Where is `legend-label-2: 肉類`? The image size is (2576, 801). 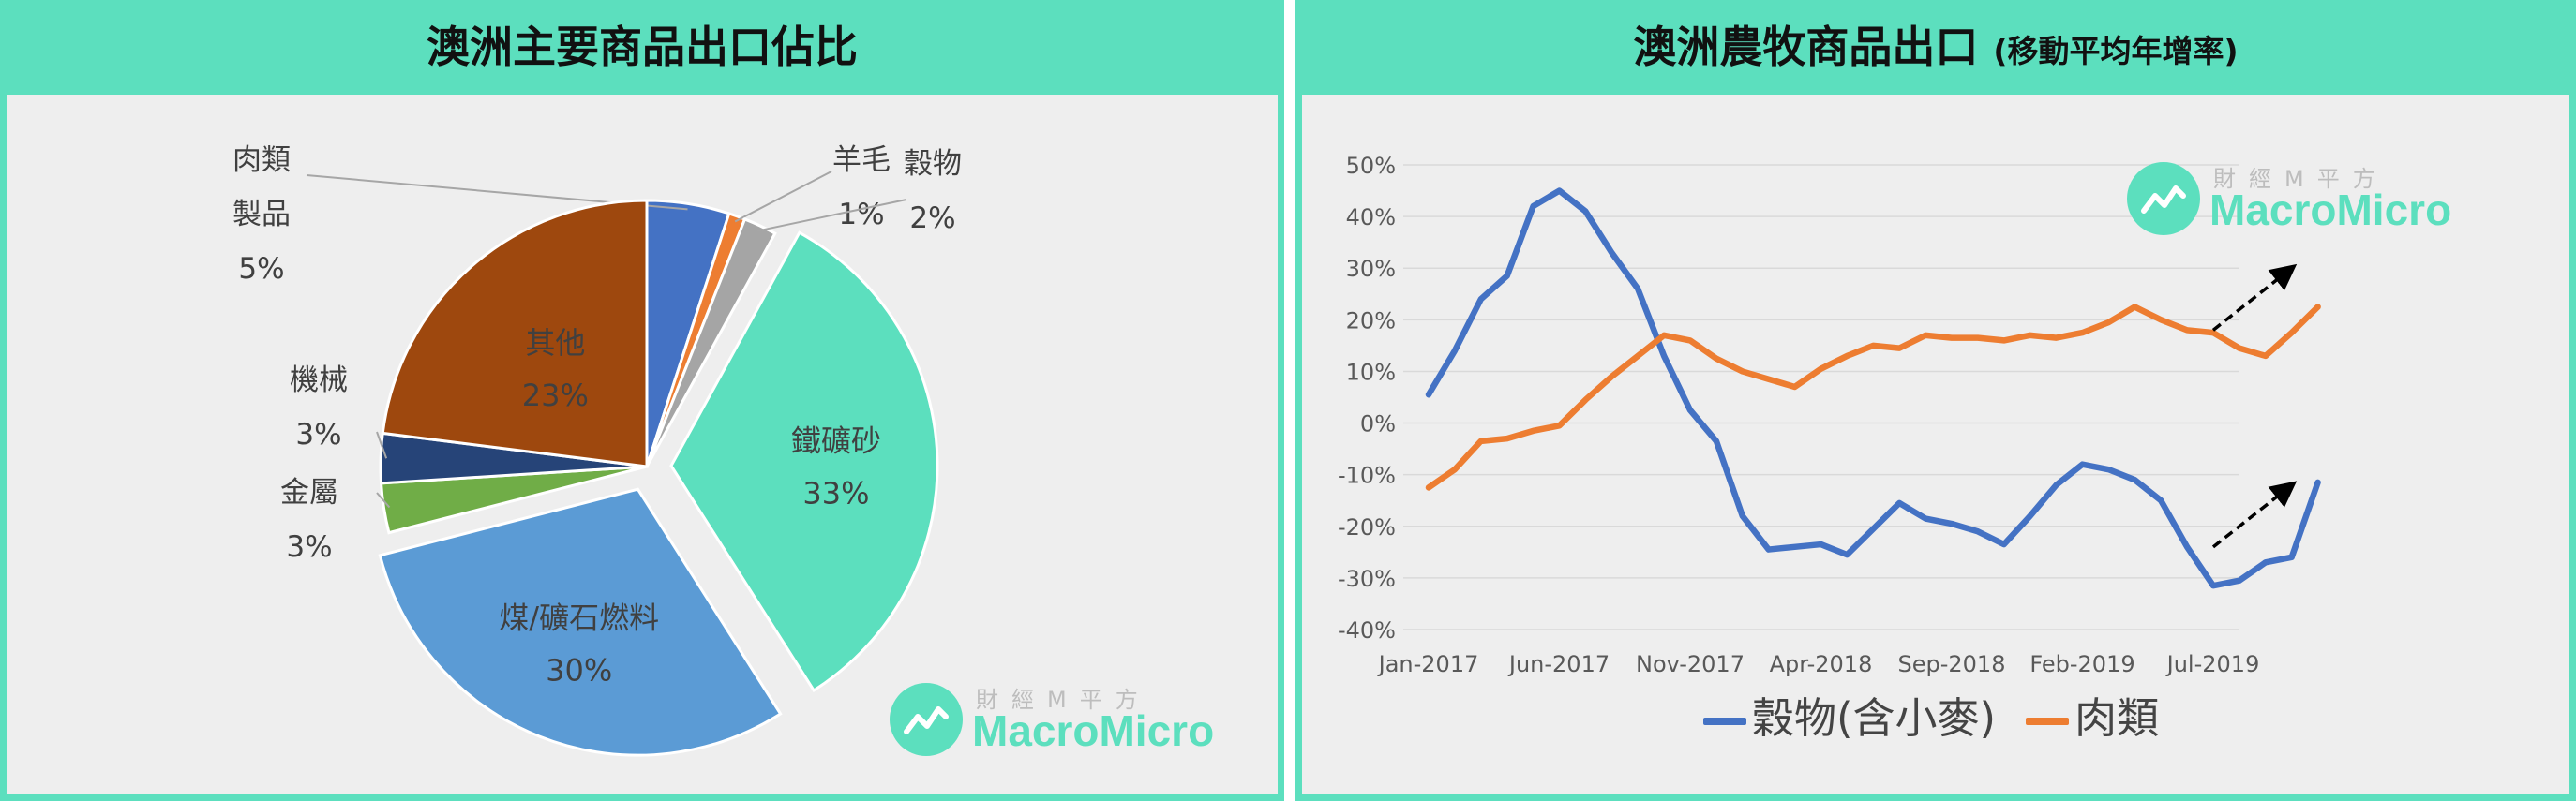 legend-label-2: 肉類 is located at coordinates (2117, 718).